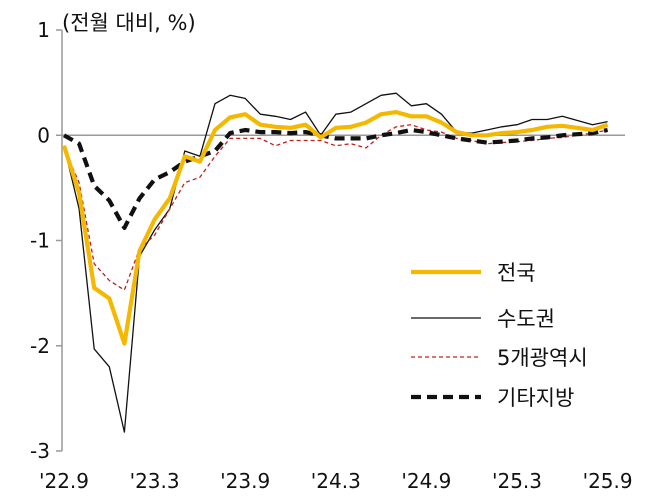 The width and height of the screenshot is (652, 503). Describe the element at coordinates (516, 273) in the screenshot. I see `legend-label-0: 전국` at that location.